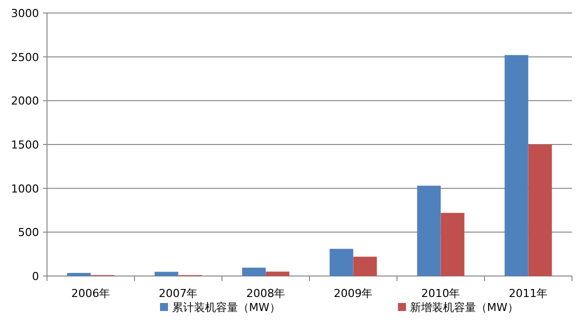 Image resolution: width=578 pixels, height=323 pixels. I want to click on legend-label: 新增装机容量（MW）, so click(464, 307).